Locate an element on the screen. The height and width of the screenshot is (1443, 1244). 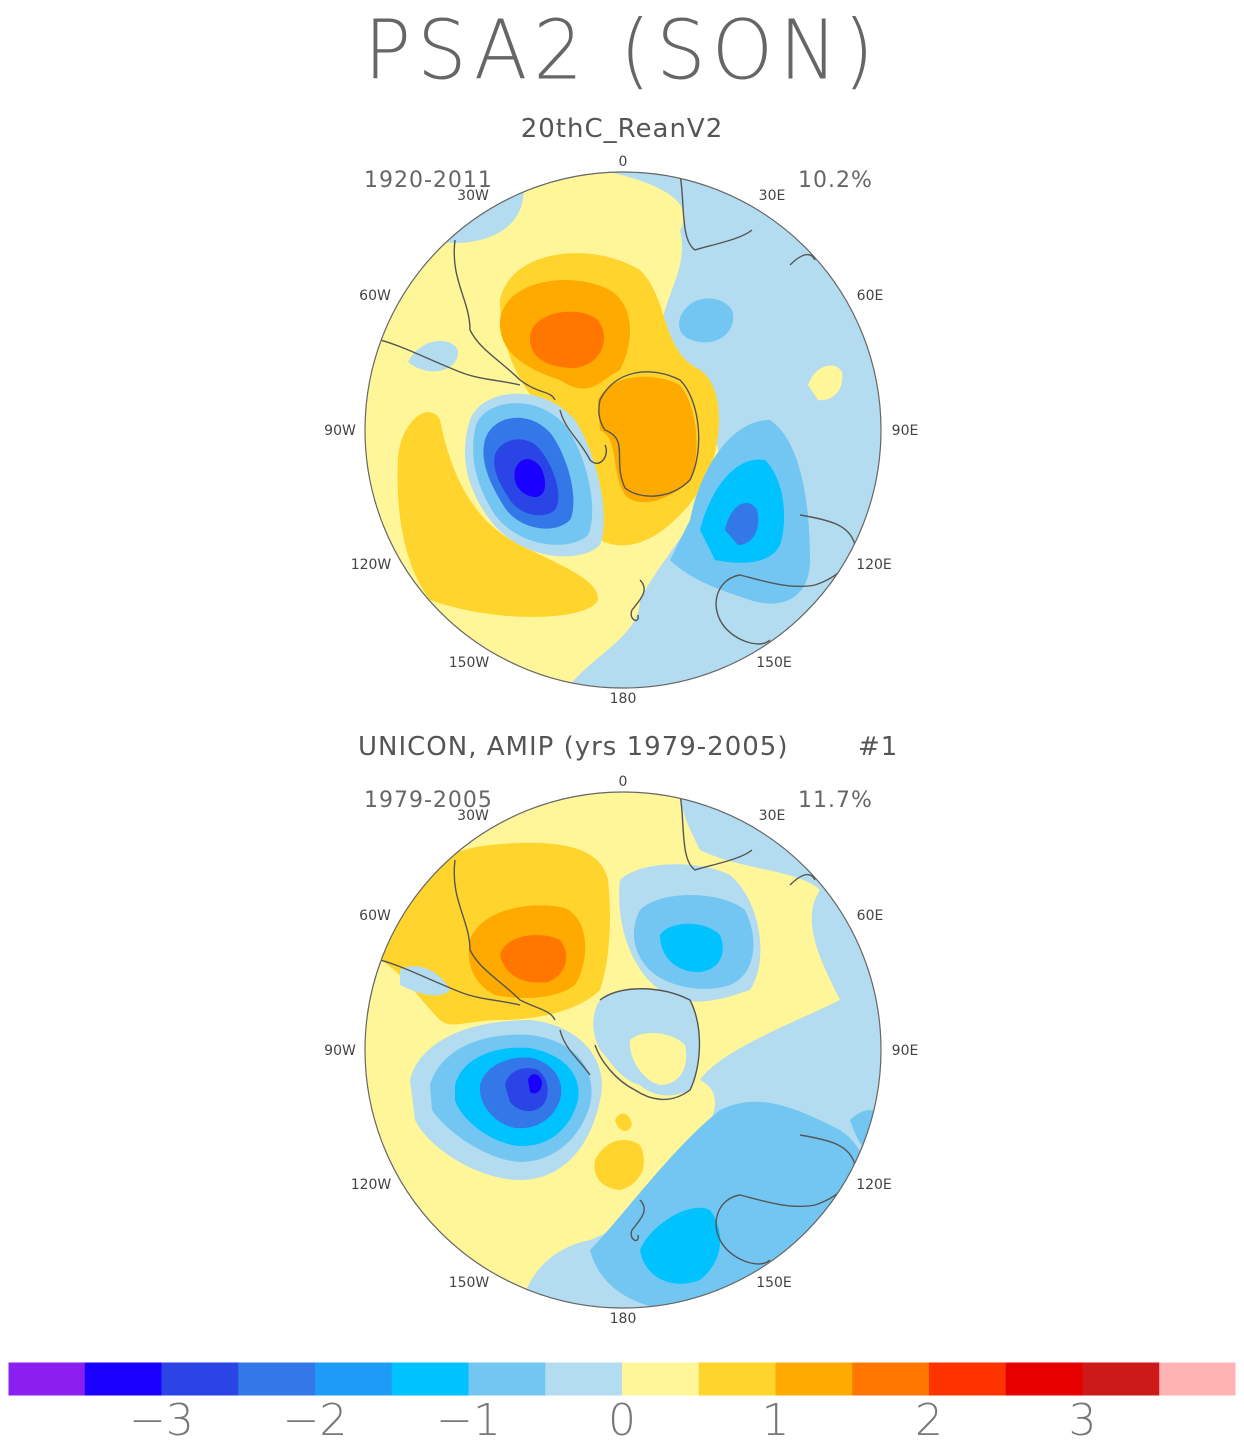
main-title: PSA2 (SON) is located at coordinates (622, 51).